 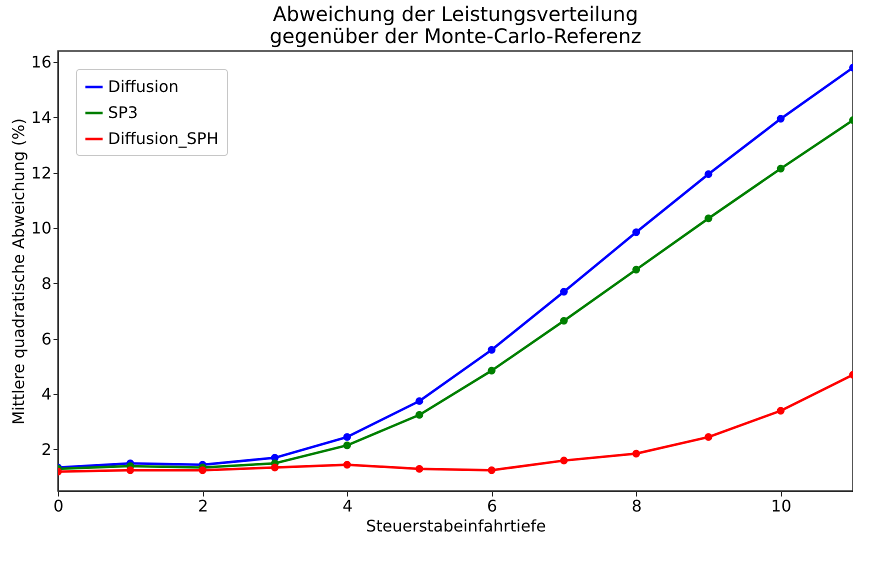 I want to click on x-axis-title: Steuerstabeinfahrtiefe, so click(x=456, y=526).